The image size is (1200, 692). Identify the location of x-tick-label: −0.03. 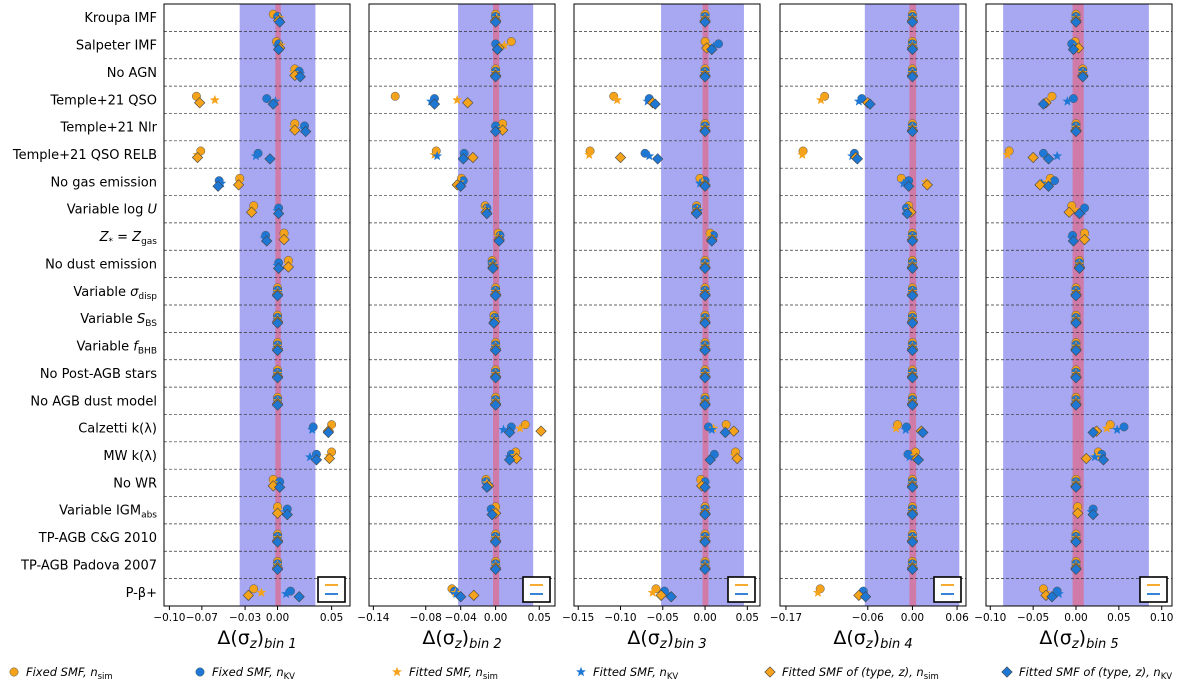
(245, 618).